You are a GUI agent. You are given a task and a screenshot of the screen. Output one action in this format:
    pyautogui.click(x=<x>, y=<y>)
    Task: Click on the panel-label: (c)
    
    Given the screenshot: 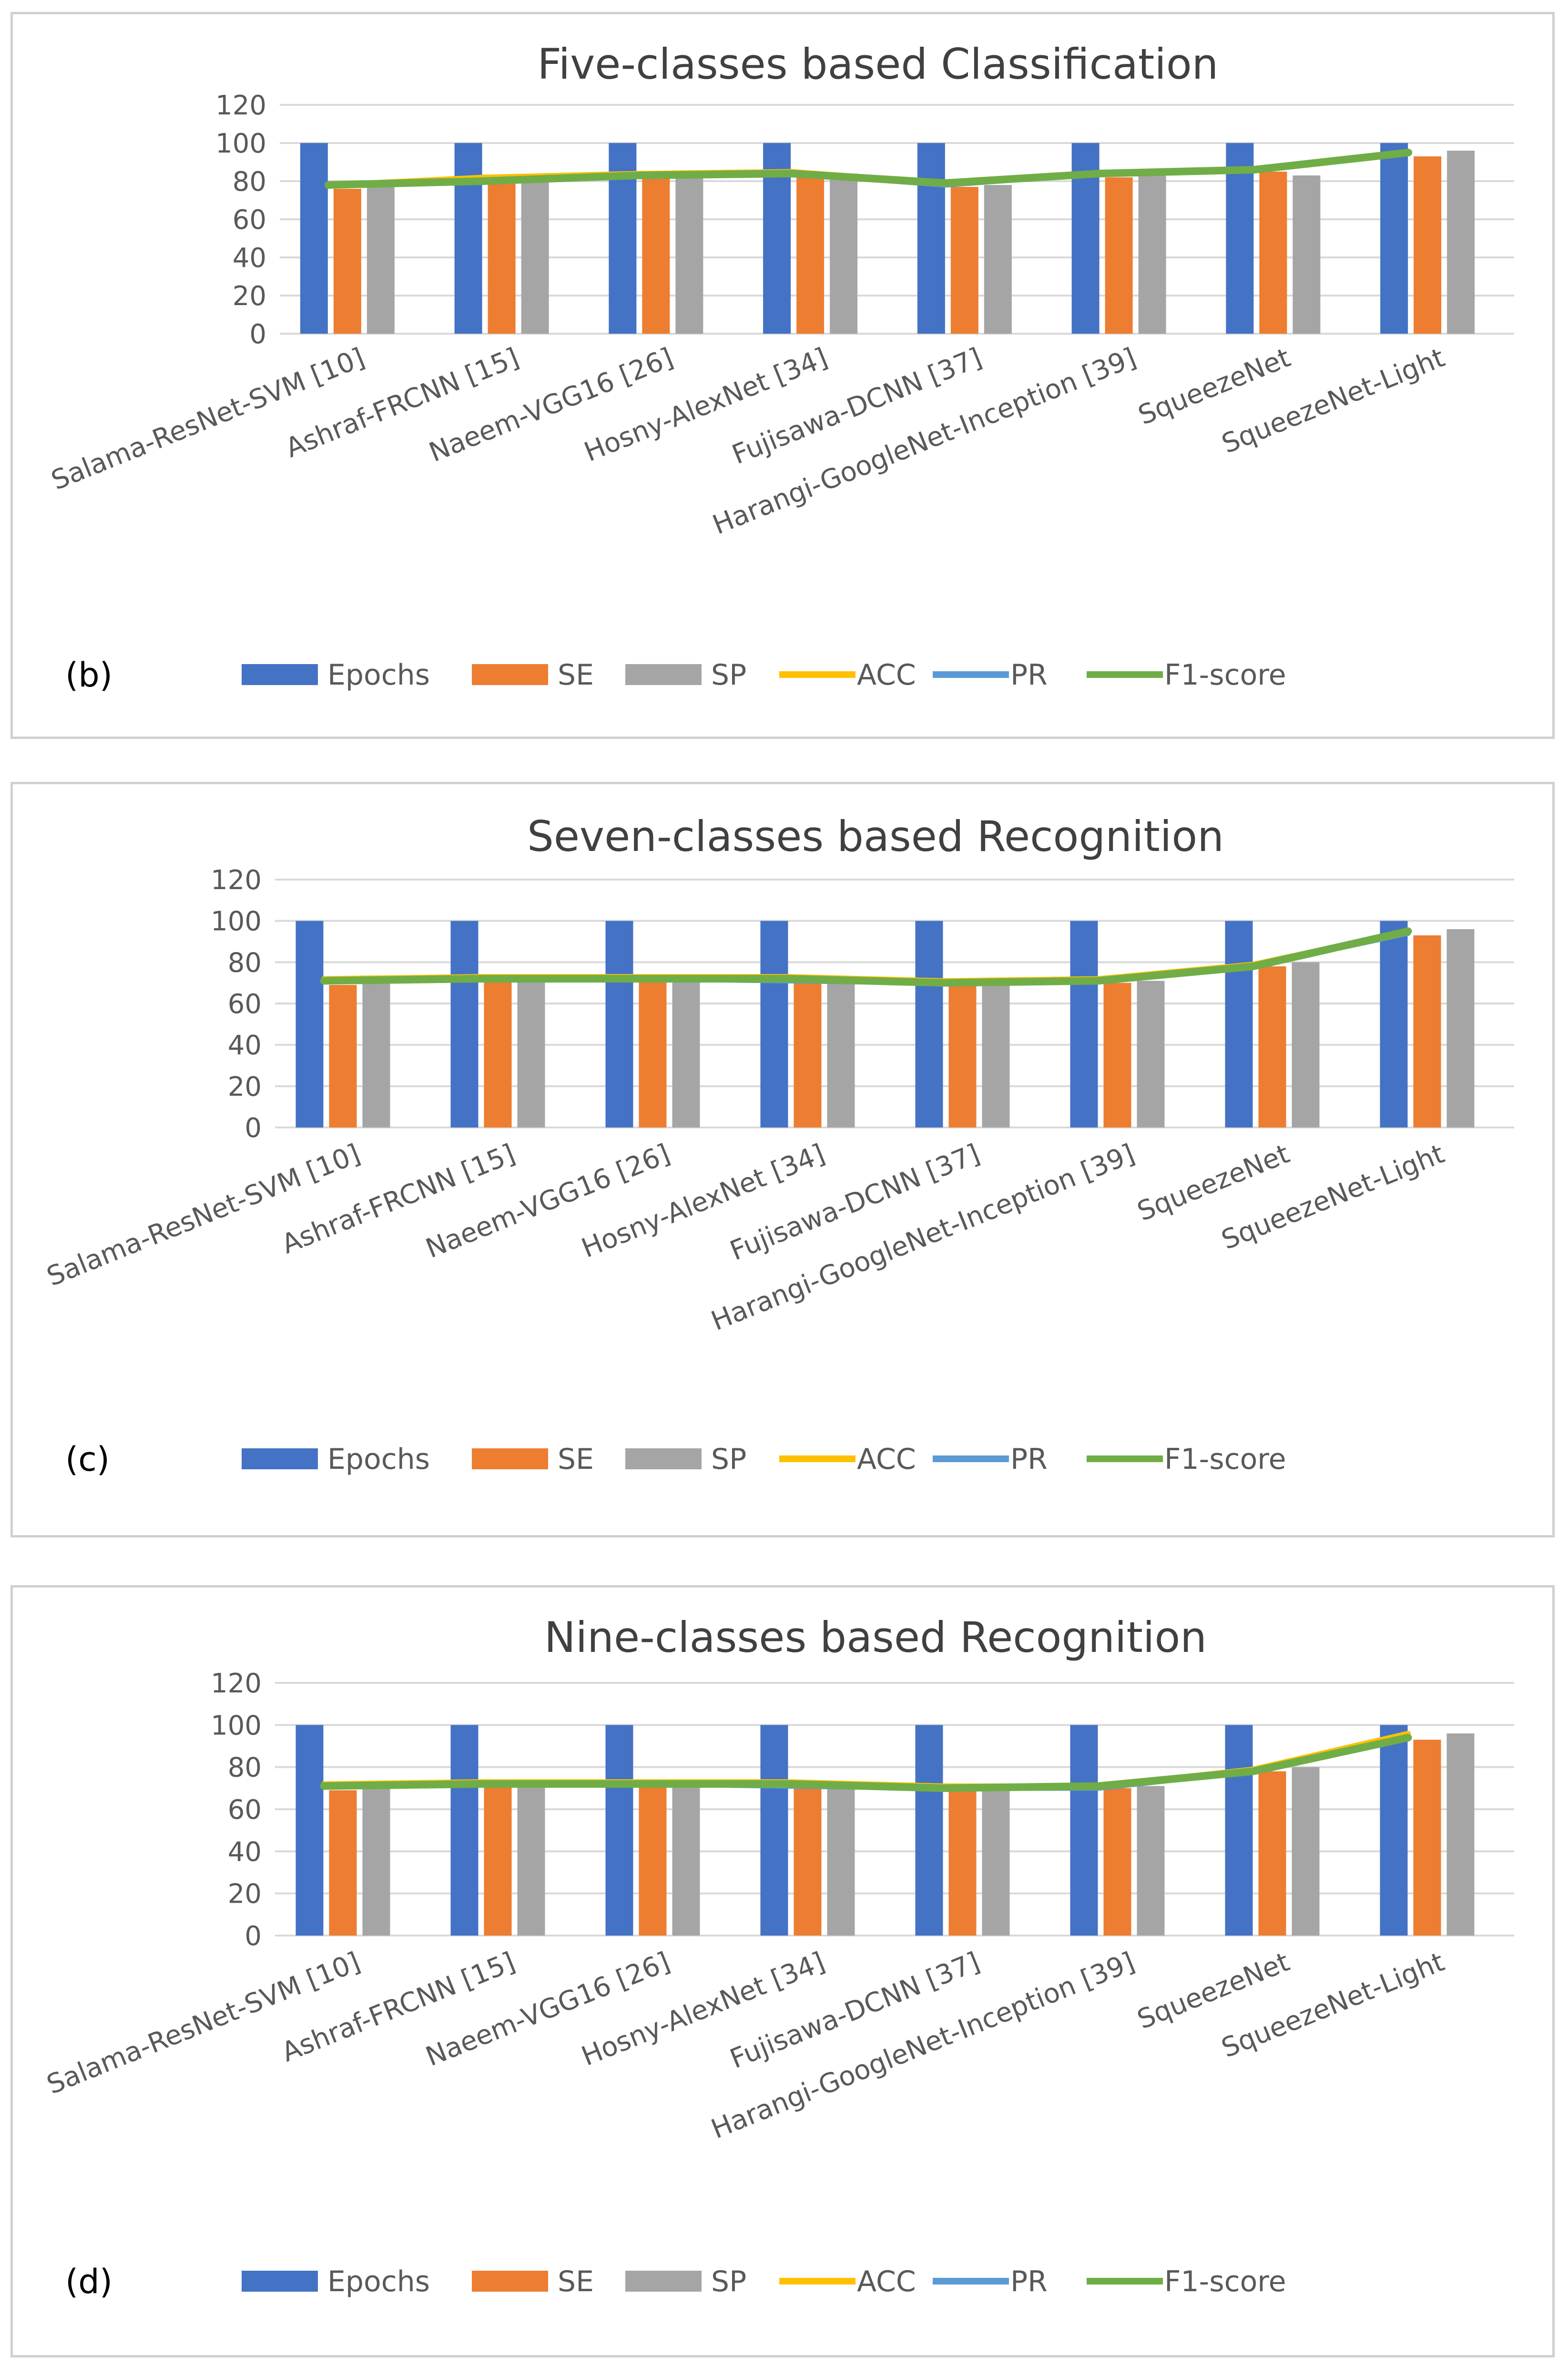 What is the action you would take?
    pyautogui.click(x=87, y=1459)
    